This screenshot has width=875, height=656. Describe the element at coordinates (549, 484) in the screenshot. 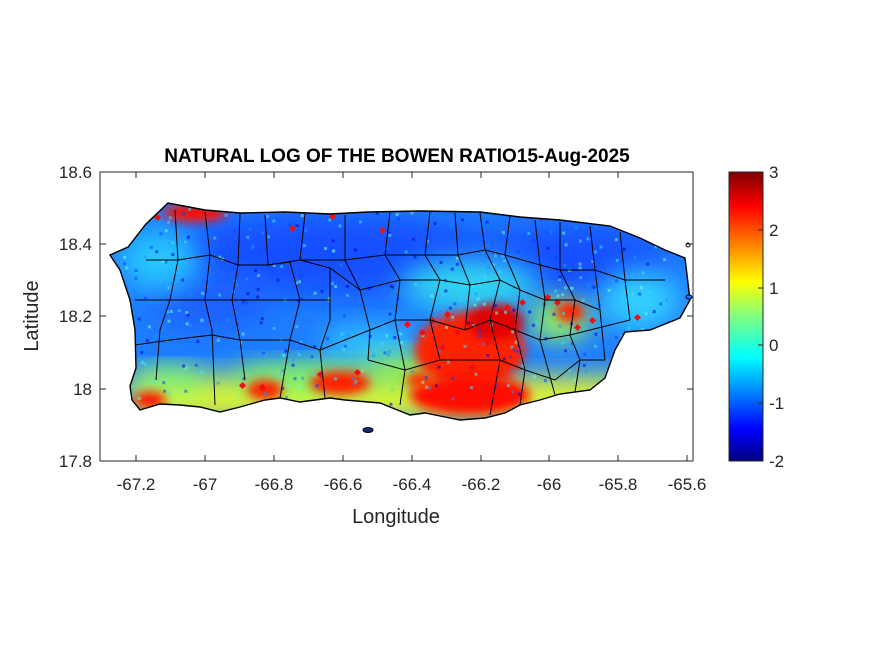

I see `x-tick-label: -66` at that location.